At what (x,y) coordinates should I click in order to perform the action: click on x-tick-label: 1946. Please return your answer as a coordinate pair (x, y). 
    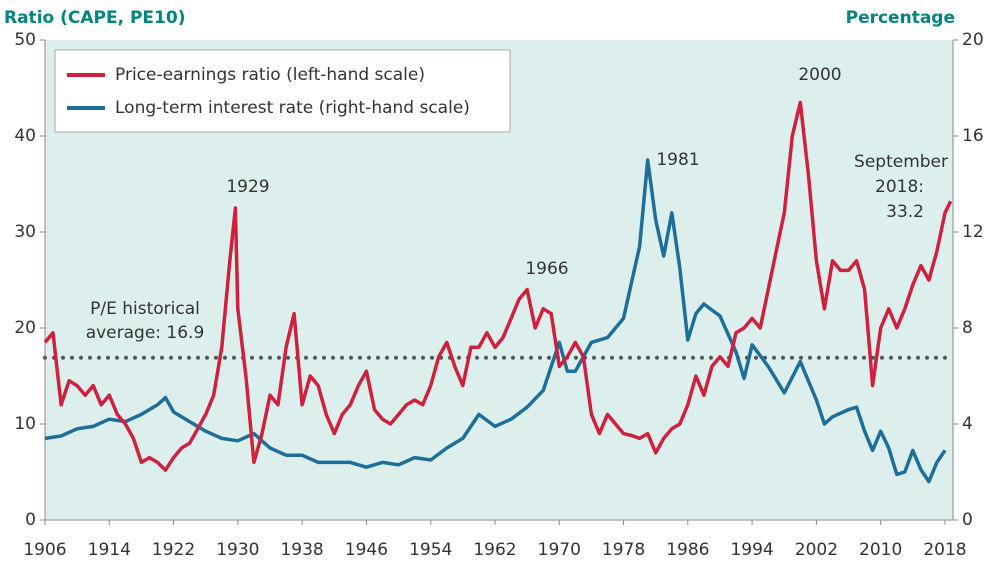
    Looking at the image, I should click on (366, 550).